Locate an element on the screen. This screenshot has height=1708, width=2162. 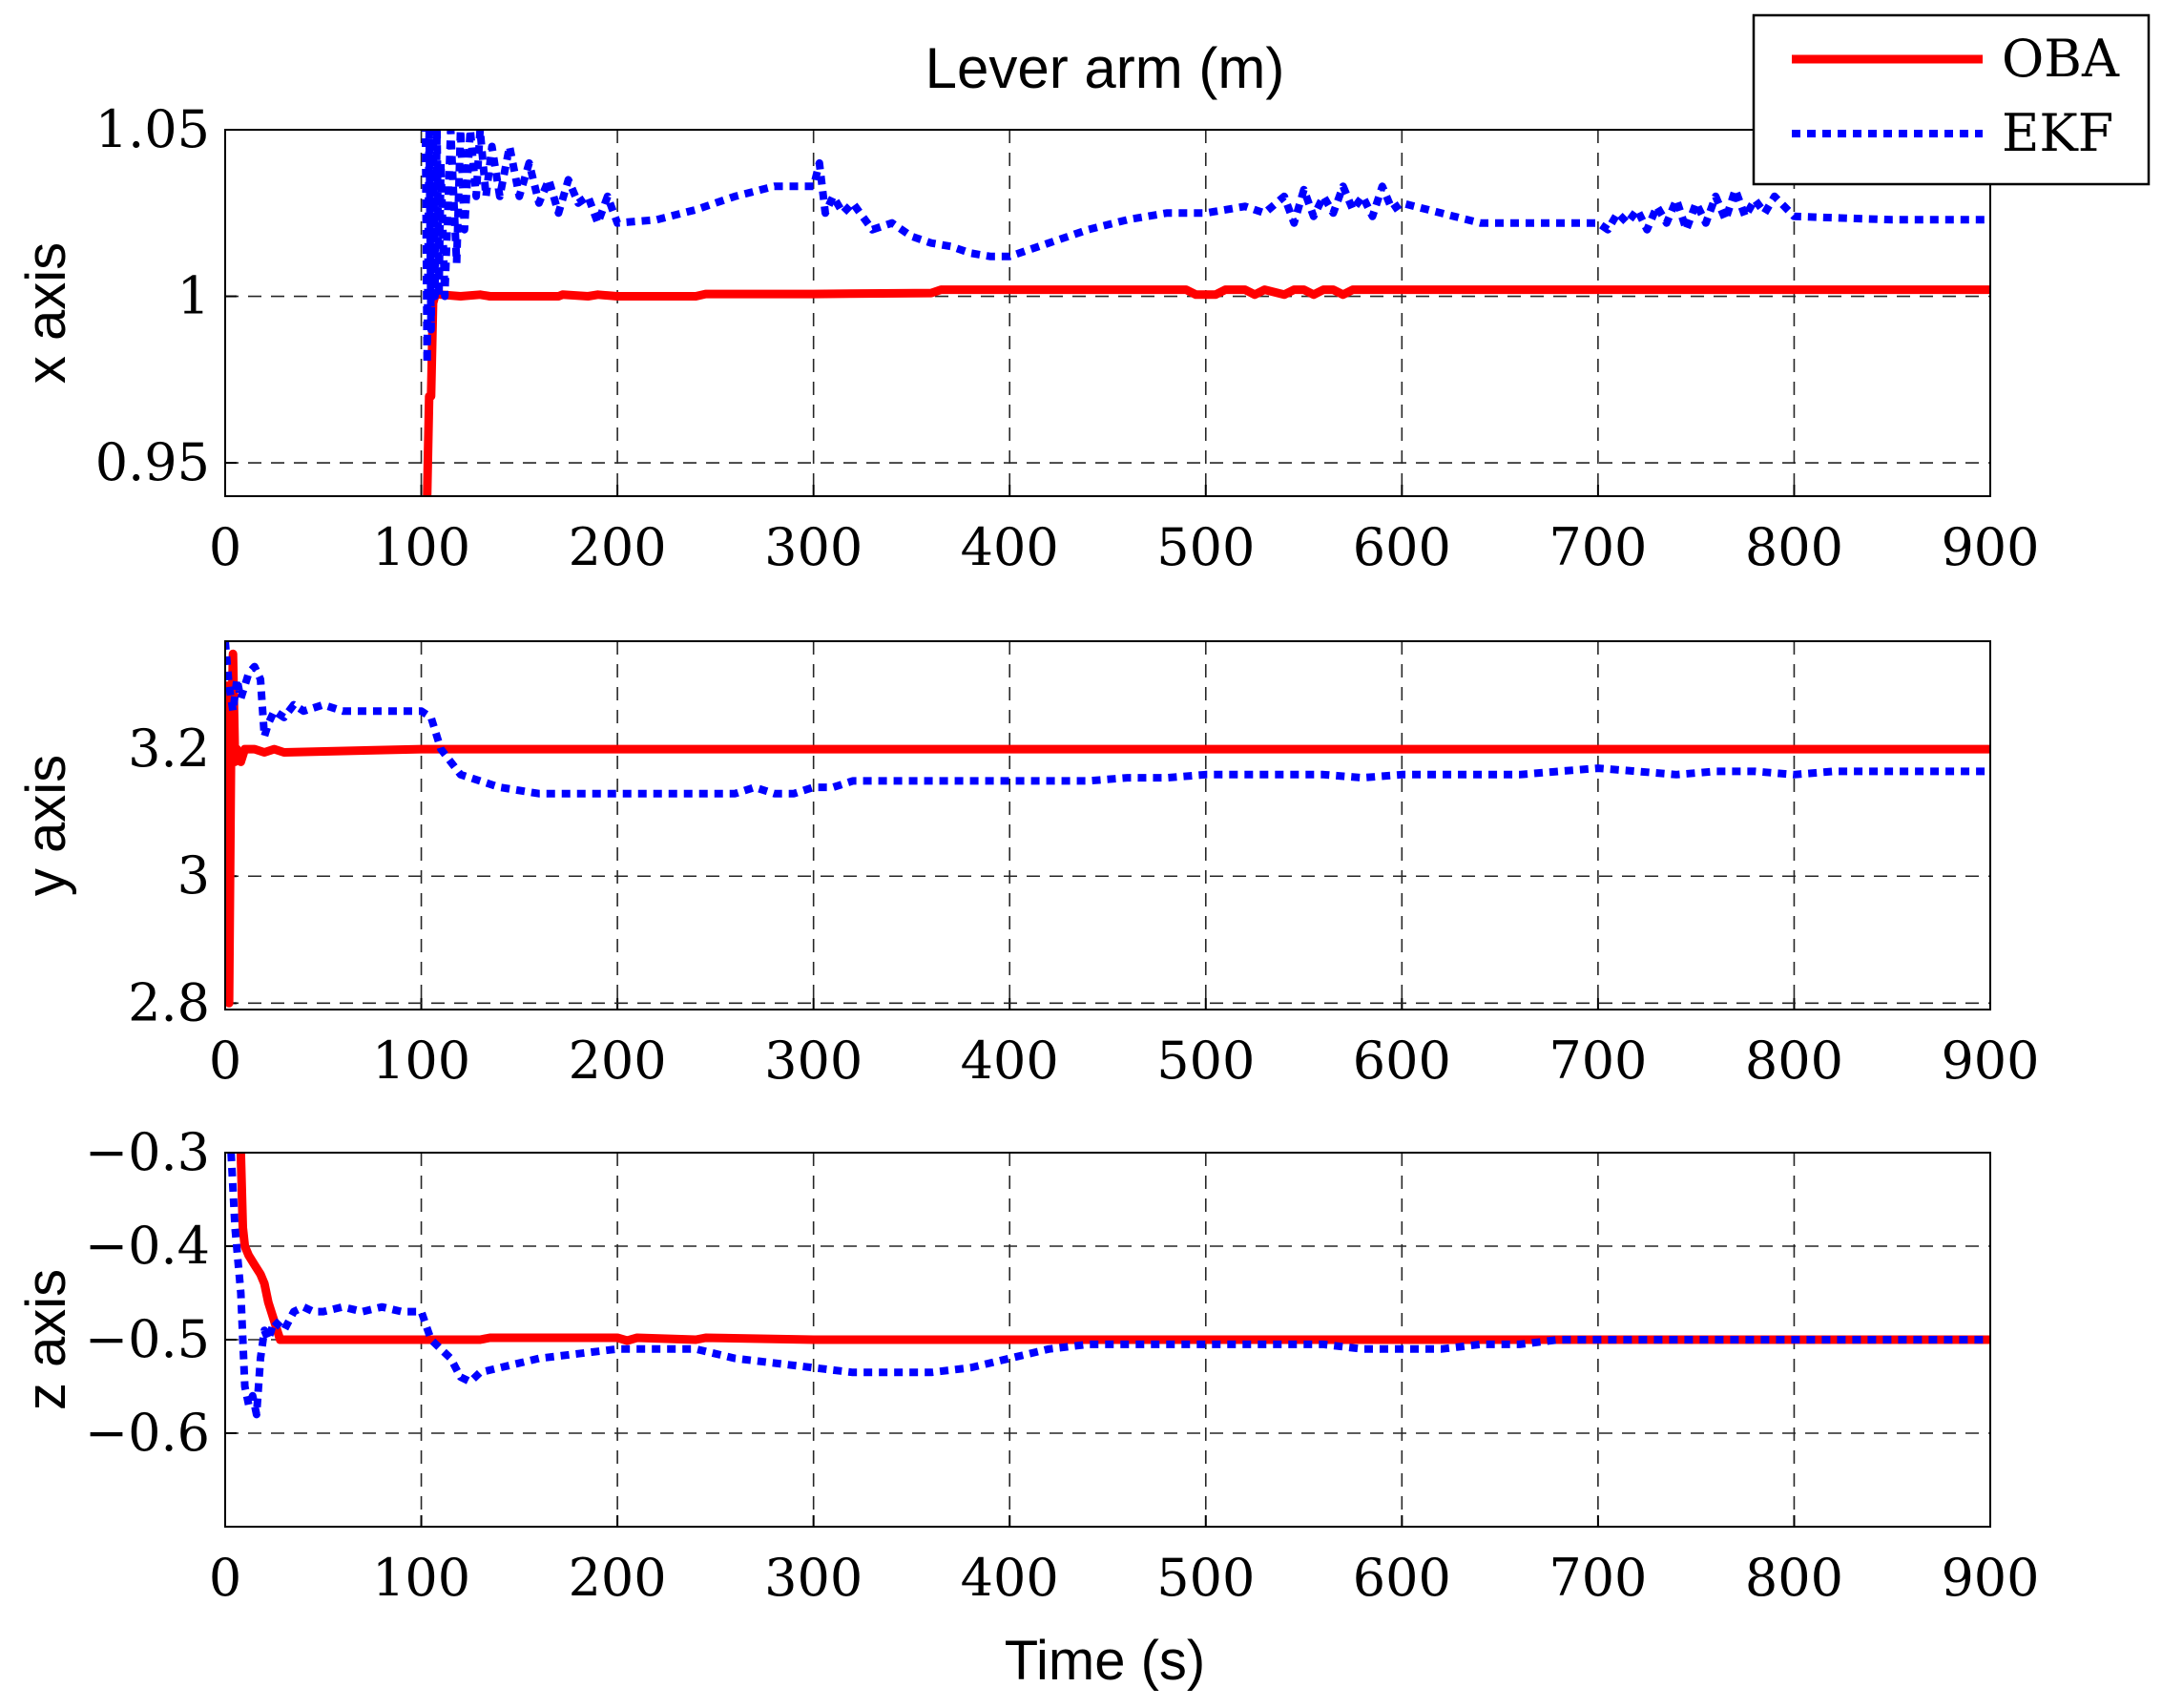
legend-label-ekf: EKF is located at coordinates (2057, 133).